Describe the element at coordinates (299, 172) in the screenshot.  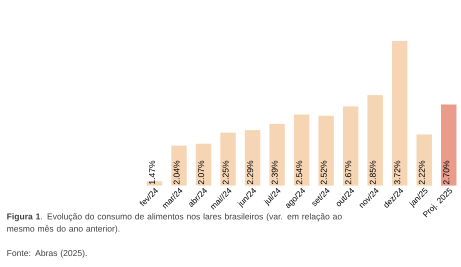
I see `data-label: 2.54%` at that location.